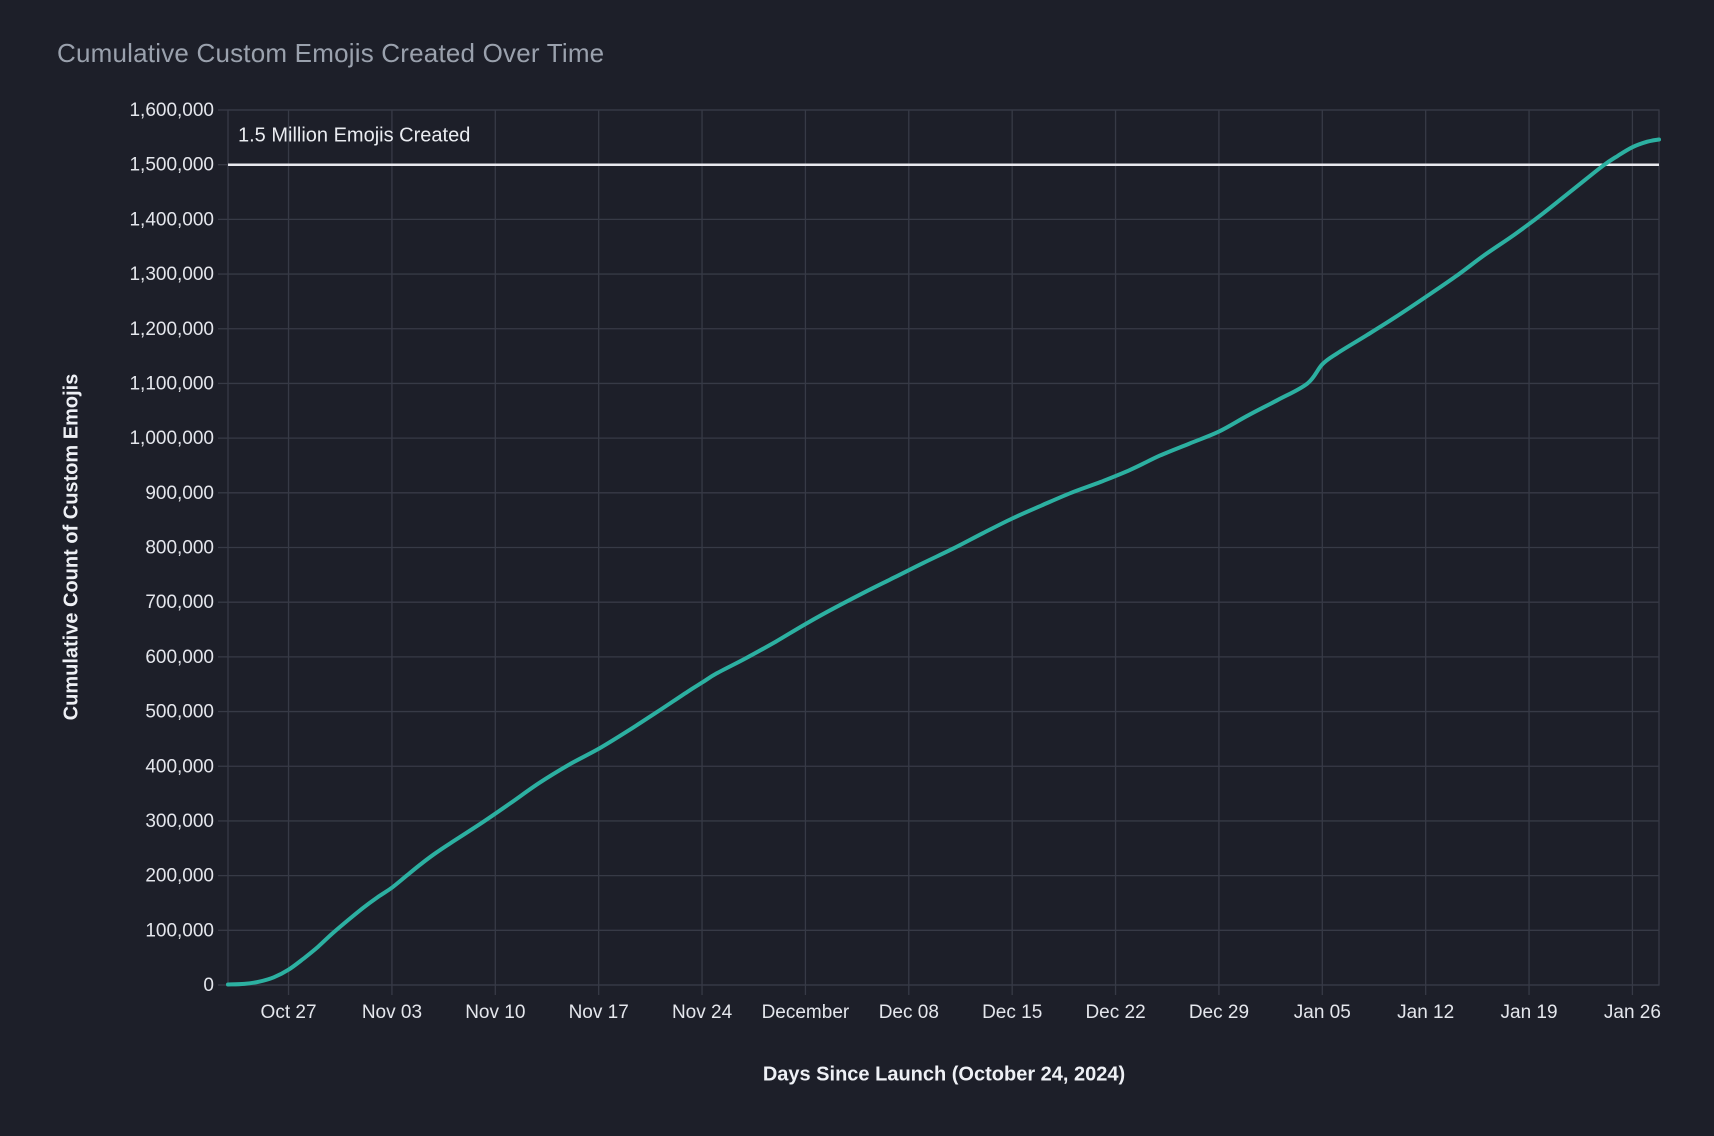 This screenshot has height=1136, width=1714. I want to click on x-tick-label: Nov 24, so click(702, 1012).